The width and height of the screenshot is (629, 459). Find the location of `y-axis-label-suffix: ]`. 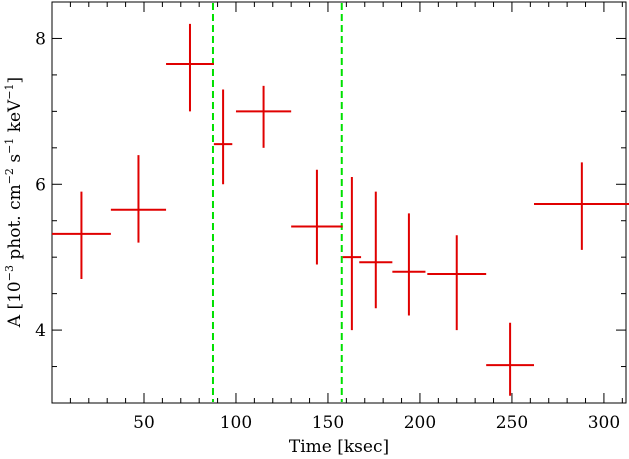

y-axis-label-suffix: ] is located at coordinates (15, 80).